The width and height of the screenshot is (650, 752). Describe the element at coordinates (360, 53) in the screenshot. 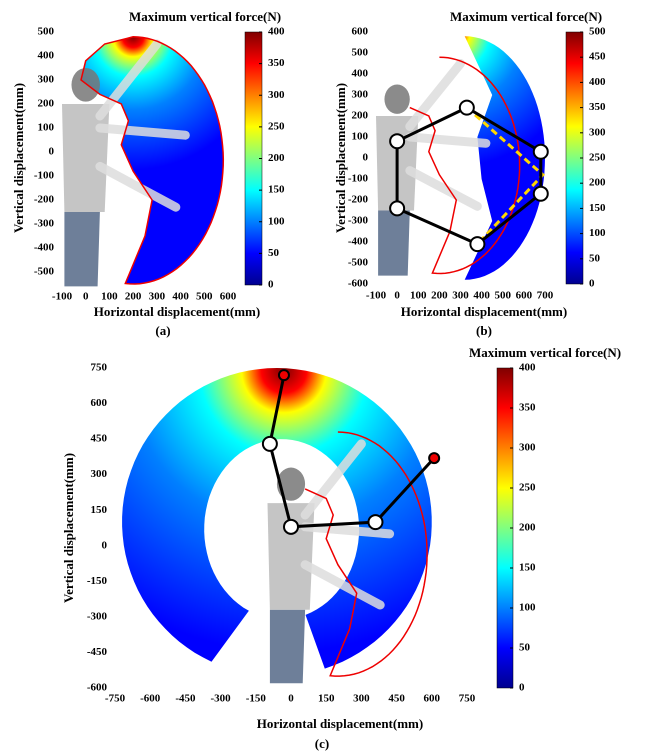

I see `y-tick-label: 500` at that location.